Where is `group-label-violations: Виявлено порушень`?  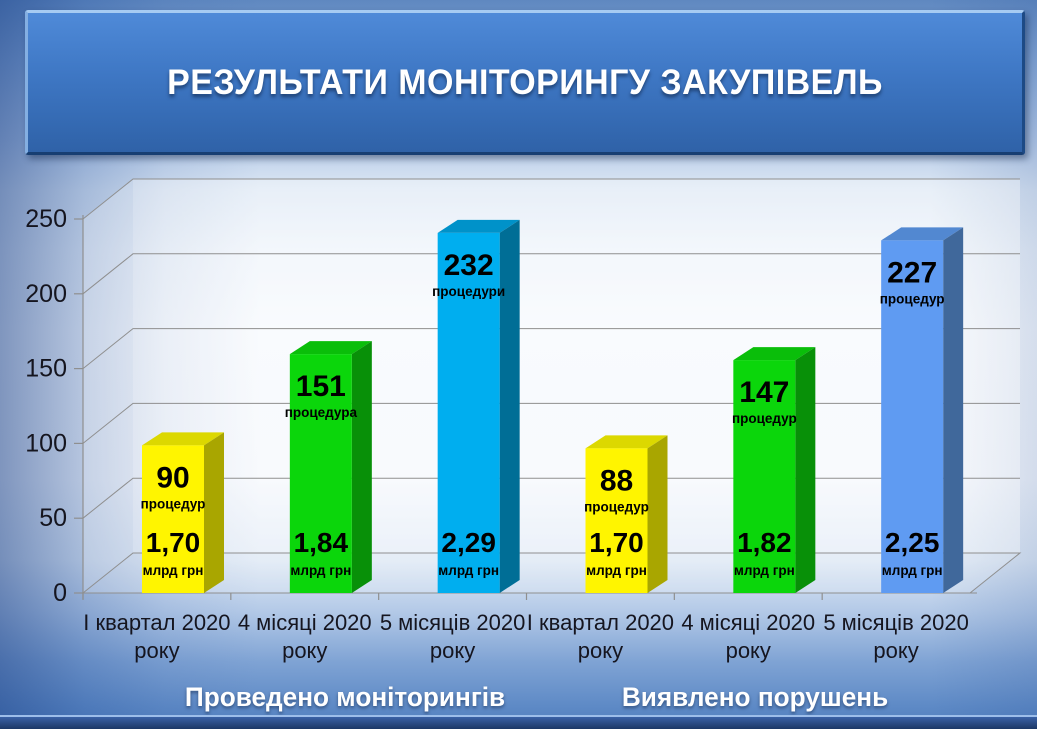
group-label-violations: Виявлено порушень is located at coordinates (755, 697).